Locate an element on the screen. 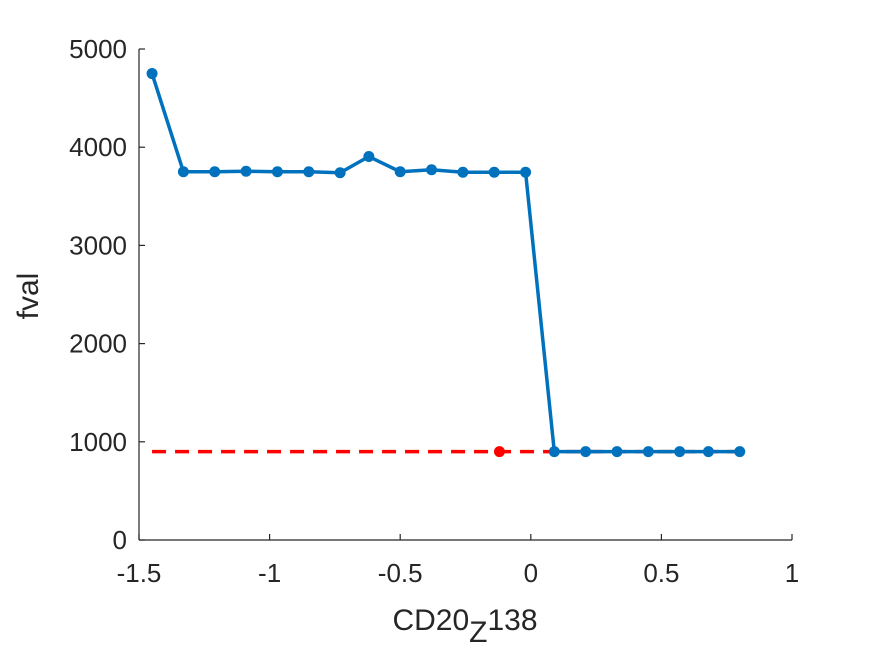  x-tick-label: 1 is located at coordinates (792, 573).